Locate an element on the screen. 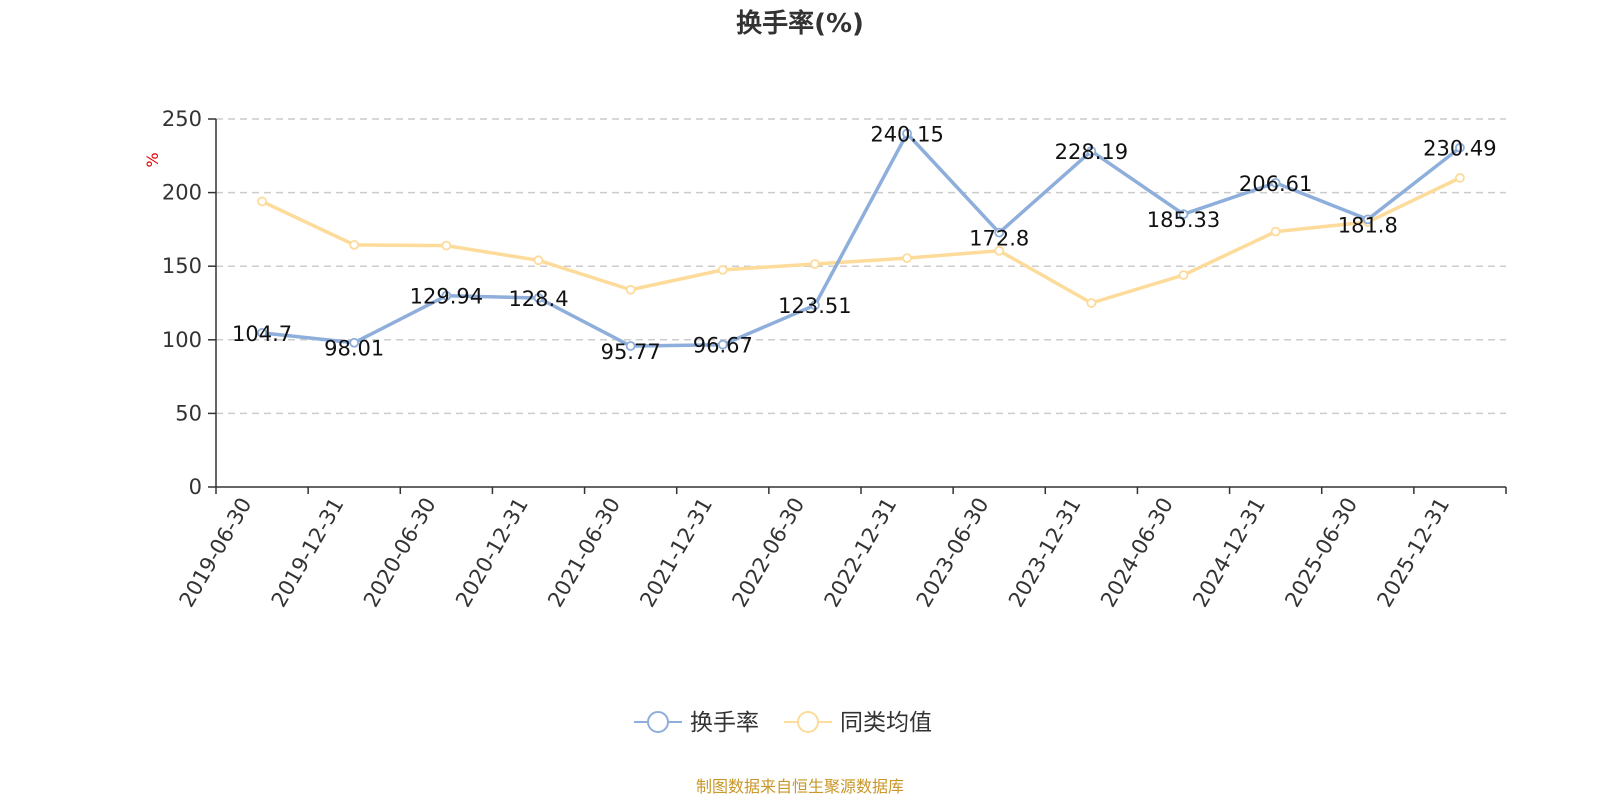 The width and height of the screenshot is (1600, 800). x-tick-label: 2025-06-30 is located at coordinates (1321, 553).